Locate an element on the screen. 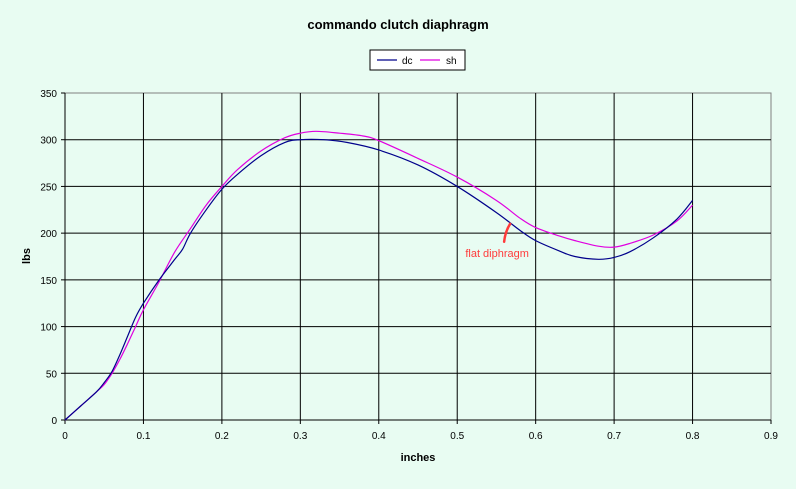 This screenshot has height=489, width=796. chart-title: commando clutch diaphragm is located at coordinates (397, 24).